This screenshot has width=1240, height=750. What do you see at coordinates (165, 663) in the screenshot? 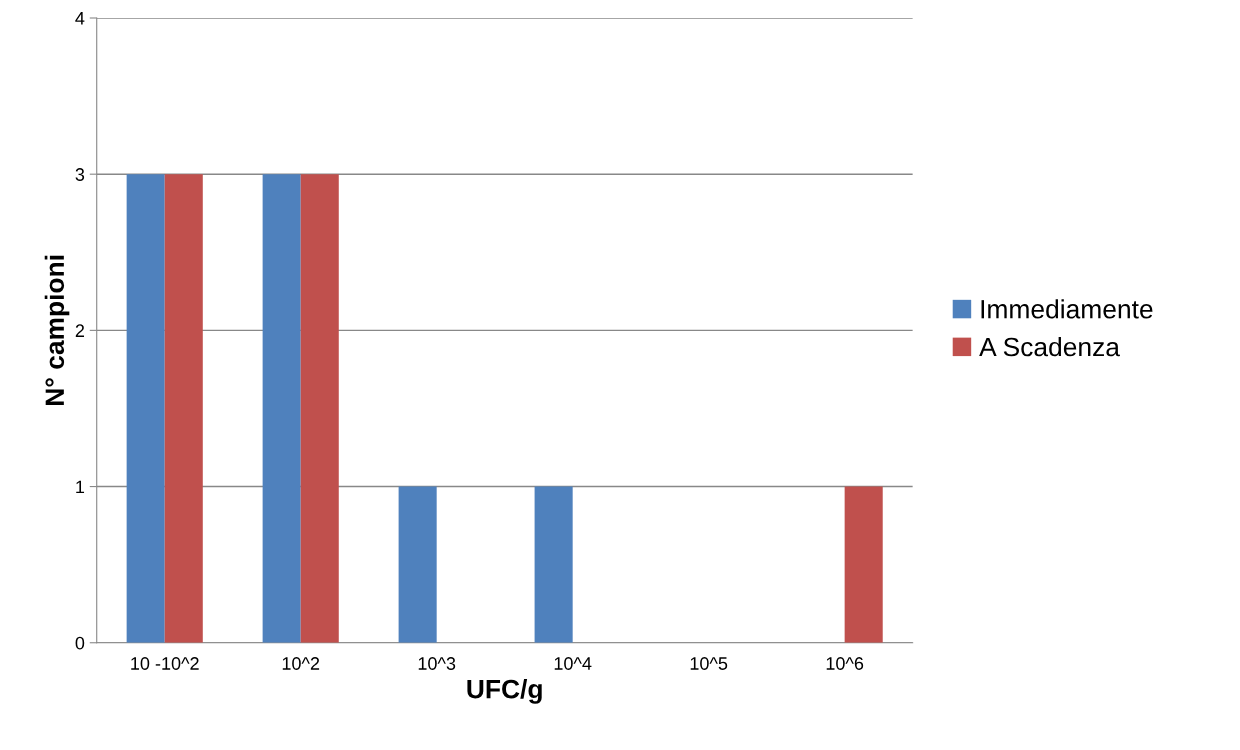
I see `x-tick-label: 10 -10^2` at bounding box center [165, 663].